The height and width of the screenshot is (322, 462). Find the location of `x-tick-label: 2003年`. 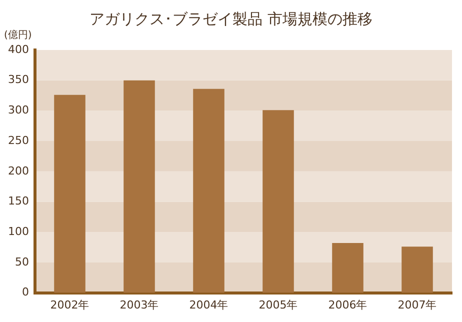

x-tick-label: 2003年 is located at coordinates (139, 305).